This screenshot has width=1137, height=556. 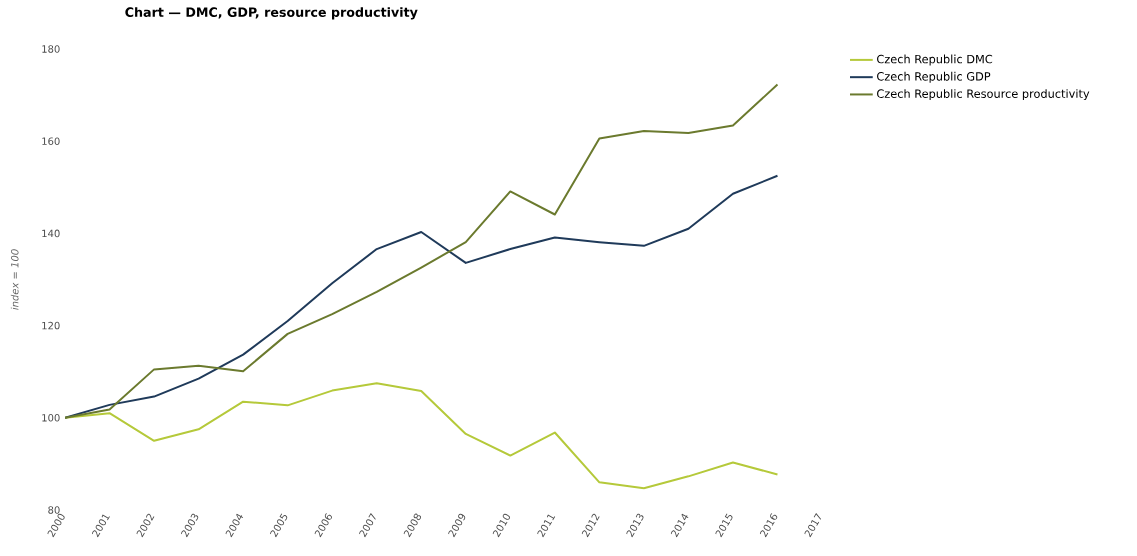 What do you see at coordinates (14, 279) in the screenshot?
I see `y-axis-title: index = 100` at bounding box center [14, 279].